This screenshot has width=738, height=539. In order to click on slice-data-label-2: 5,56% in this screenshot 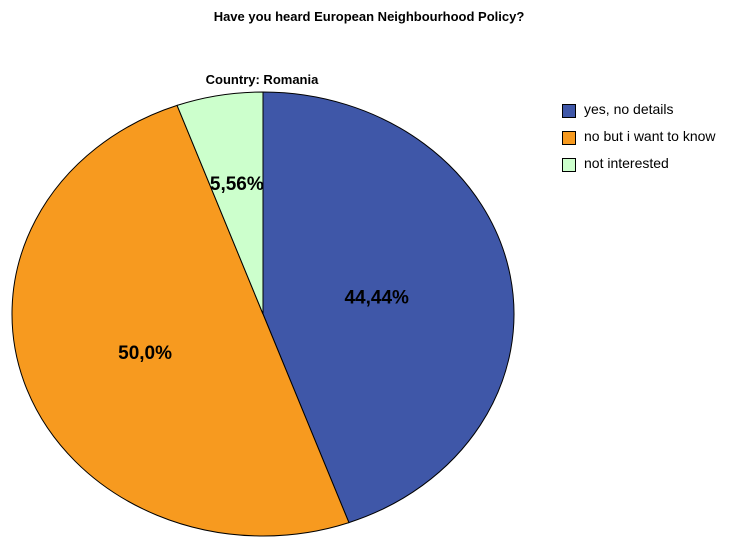, I will do `click(237, 184)`.